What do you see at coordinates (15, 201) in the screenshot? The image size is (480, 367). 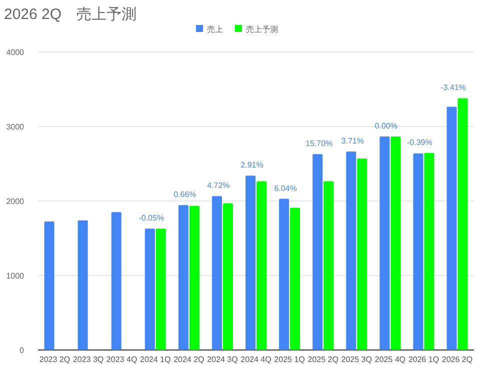 I see `y-tick-label: 2000` at bounding box center [15, 201].